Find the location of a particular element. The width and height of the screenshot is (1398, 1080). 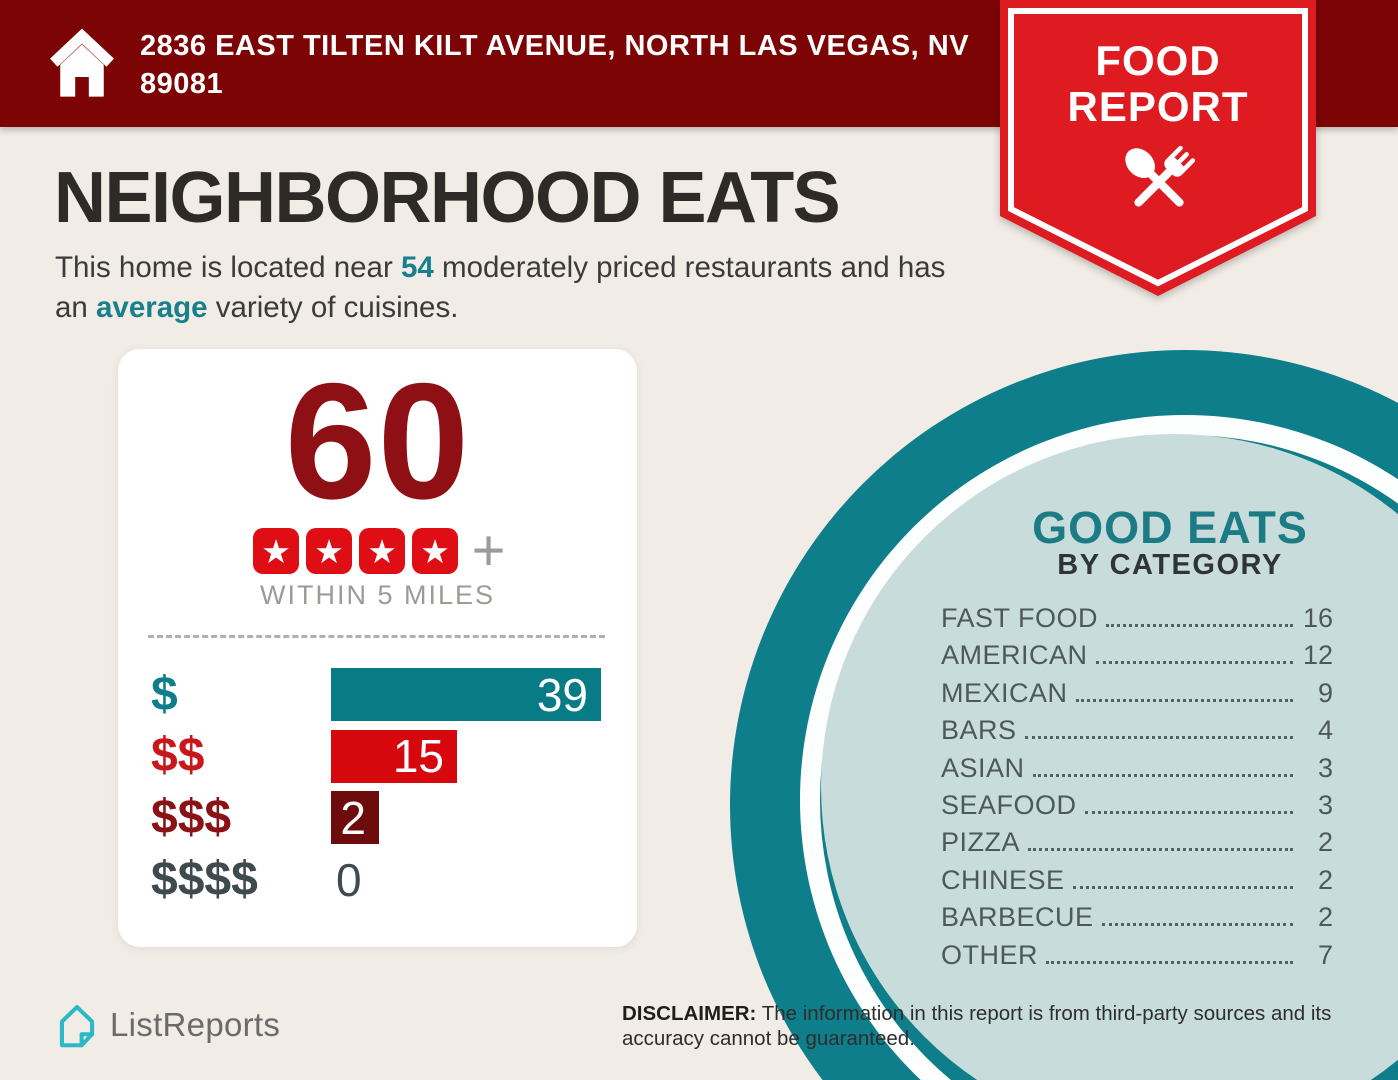

intro-text: variety of cuisines. is located at coordinates (333, 307).